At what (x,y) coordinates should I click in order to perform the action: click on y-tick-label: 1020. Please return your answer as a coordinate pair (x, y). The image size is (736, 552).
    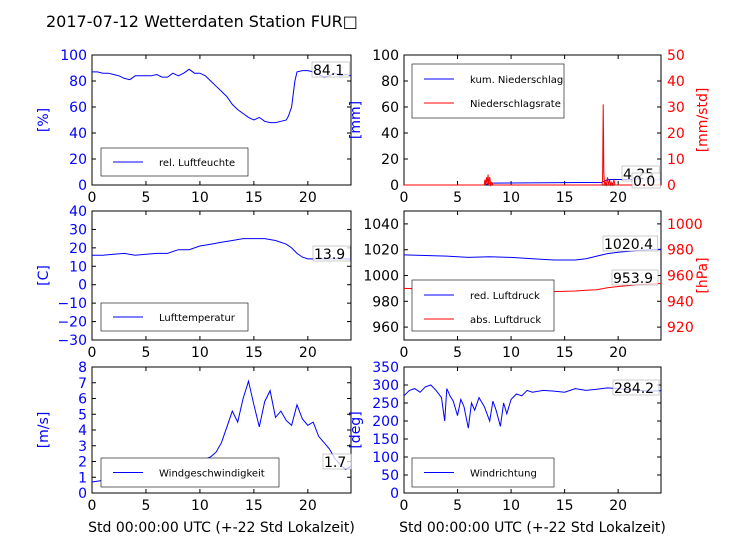
    Looking at the image, I should click on (381, 251).